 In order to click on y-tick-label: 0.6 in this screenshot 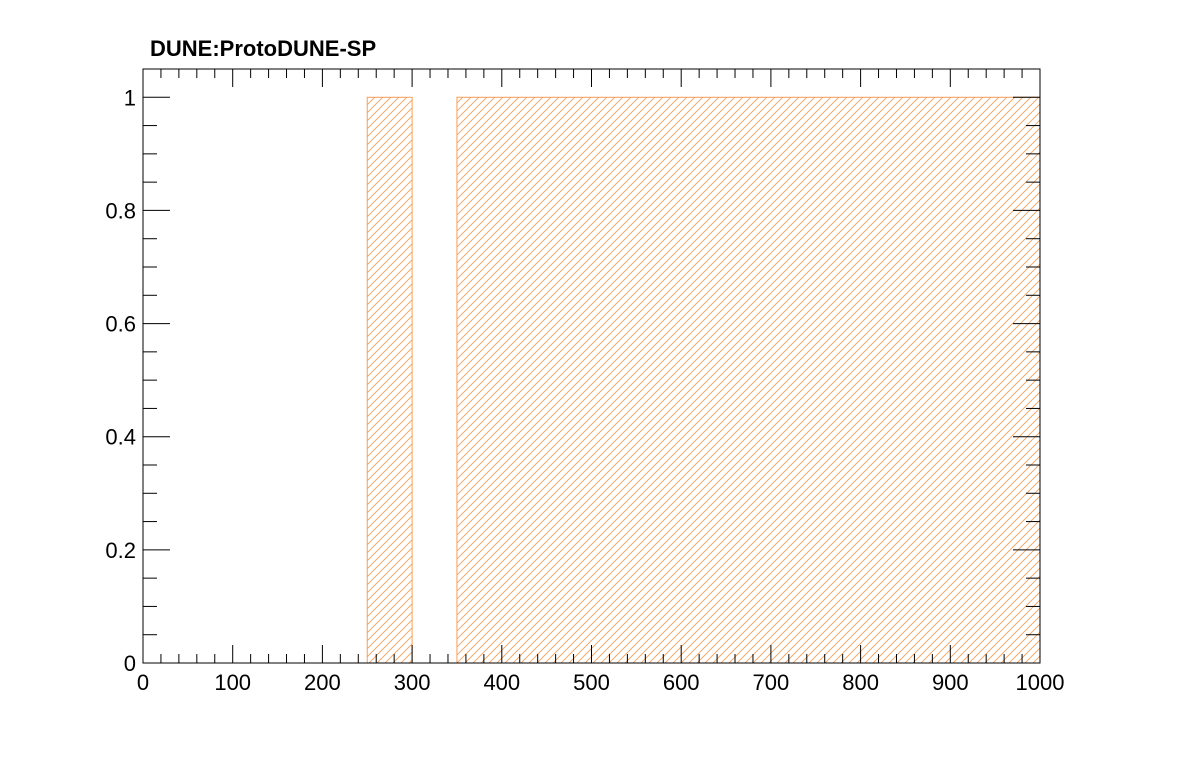, I will do `click(120, 324)`.